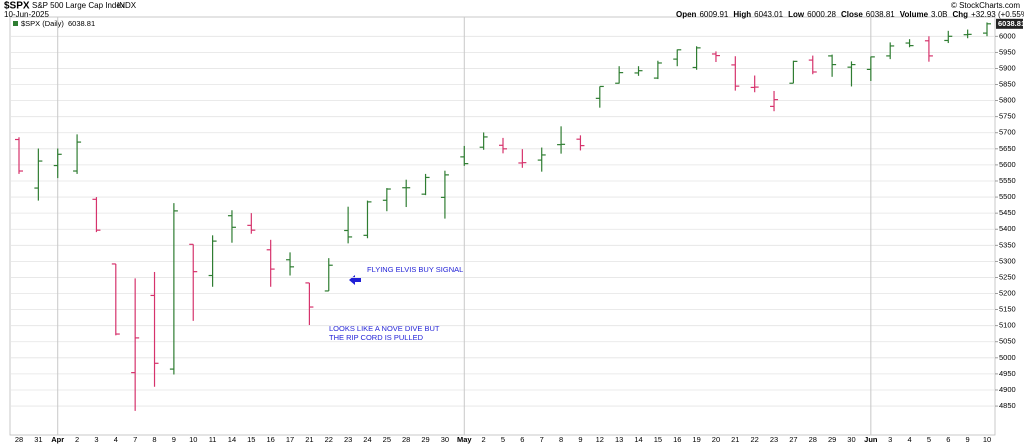  Describe the element at coordinates (1007, 309) in the screenshot. I see `y-tick-label: 5150` at that location.